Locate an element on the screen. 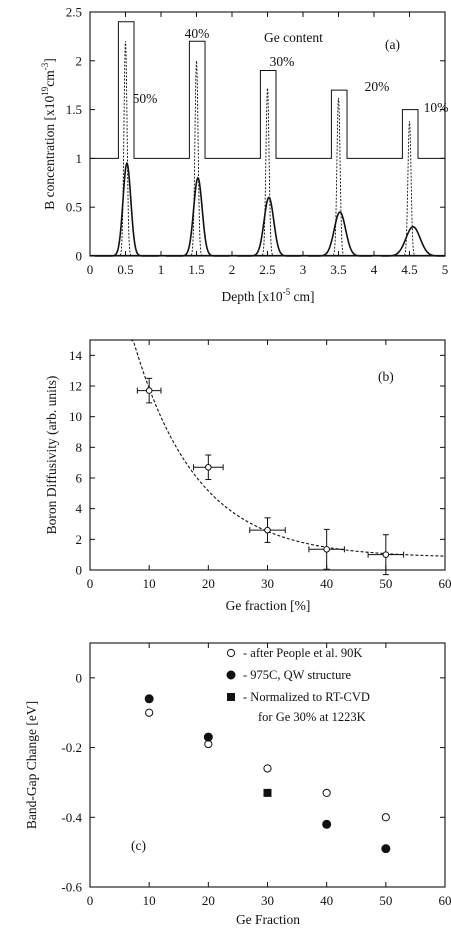 The height and width of the screenshot is (930, 451). panel-c-x-tick-label: 0 is located at coordinates (90, 900).